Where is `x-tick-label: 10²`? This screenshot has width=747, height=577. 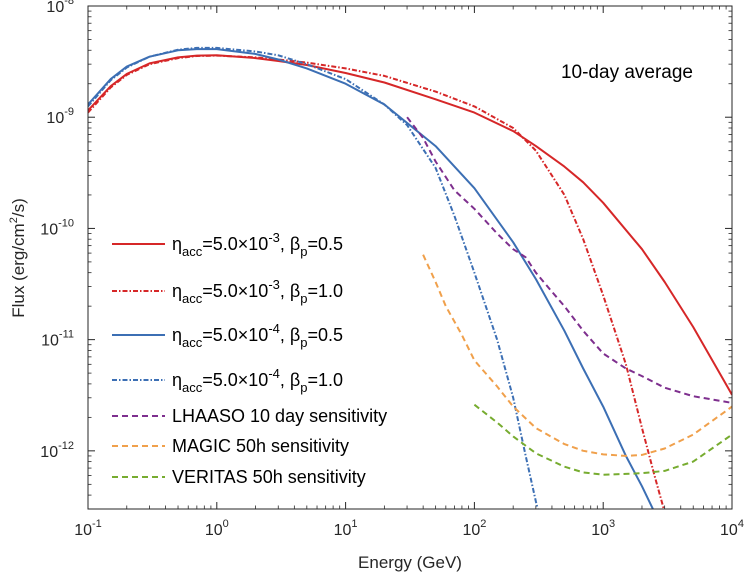
x-tick-label: 10² is located at coordinates (474, 528).